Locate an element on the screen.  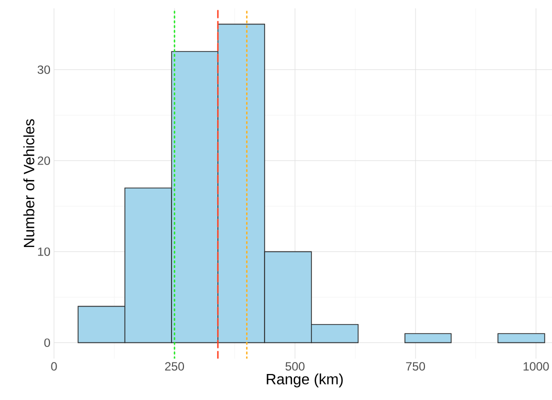
y-tick-label: 20 is located at coordinates (44, 160).